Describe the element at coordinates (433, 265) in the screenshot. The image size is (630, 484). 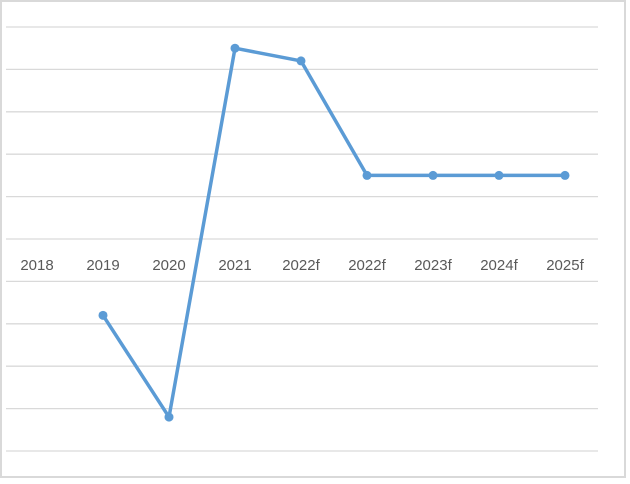
I see `x-tick-label: 2023f` at that location.